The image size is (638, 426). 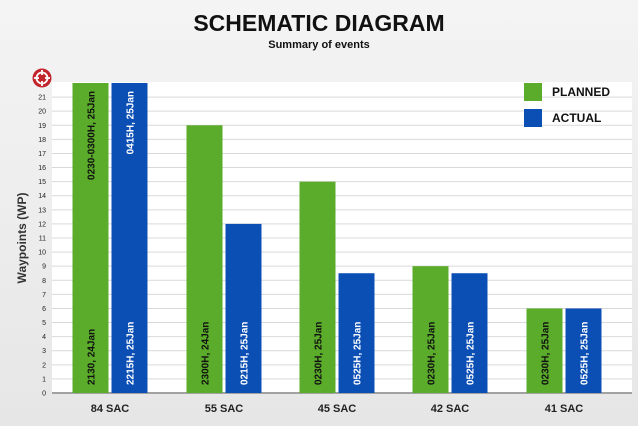 What do you see at coordinates (22, 238) in the screenshot?
I see `y-axis-label: Waypoints (WP)` at bounding box center [22, 238].